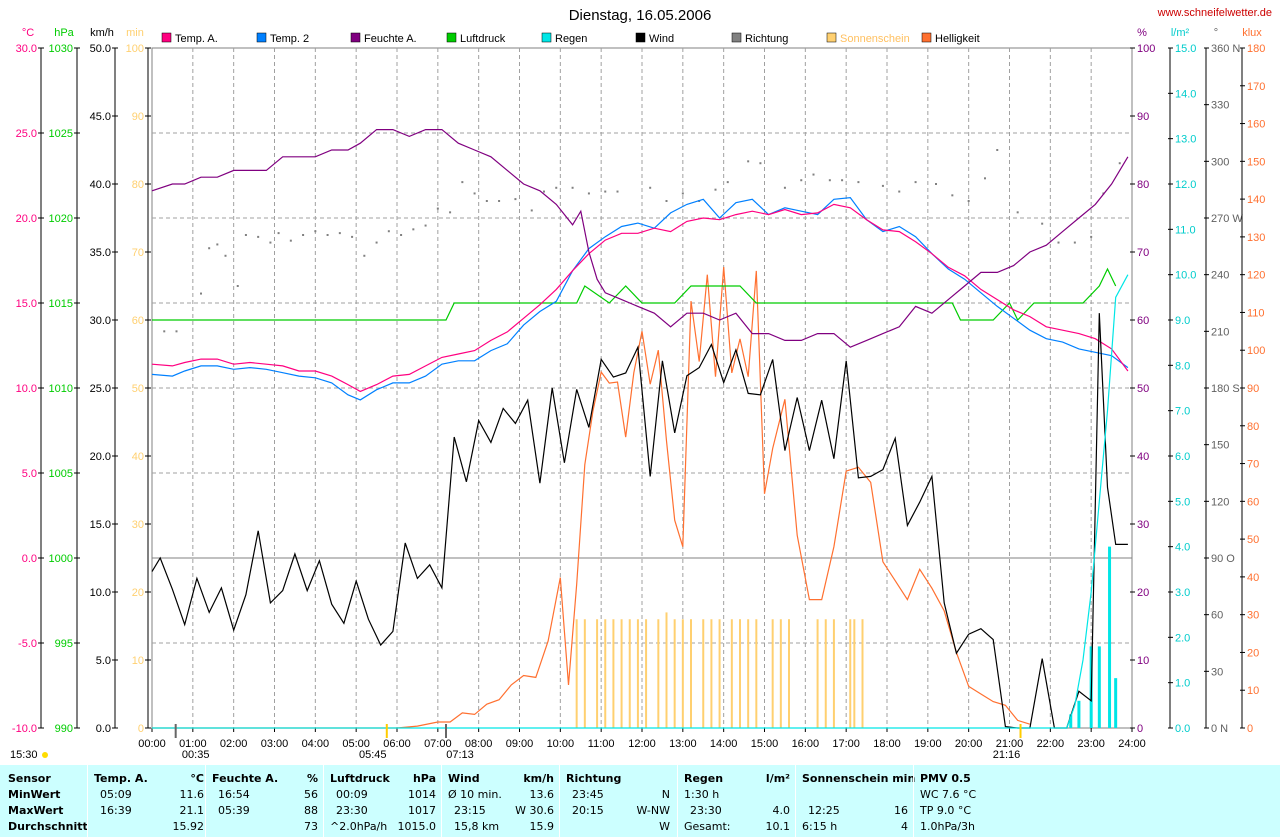  I want to click on maxwert-label: MaxWert, so click(36, 810).